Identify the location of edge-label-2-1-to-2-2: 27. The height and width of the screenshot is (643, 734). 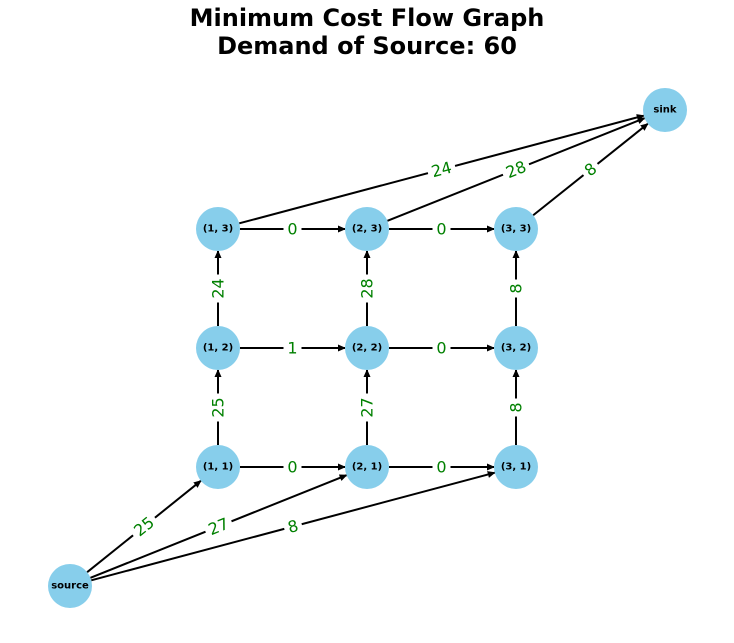
(367, 408).